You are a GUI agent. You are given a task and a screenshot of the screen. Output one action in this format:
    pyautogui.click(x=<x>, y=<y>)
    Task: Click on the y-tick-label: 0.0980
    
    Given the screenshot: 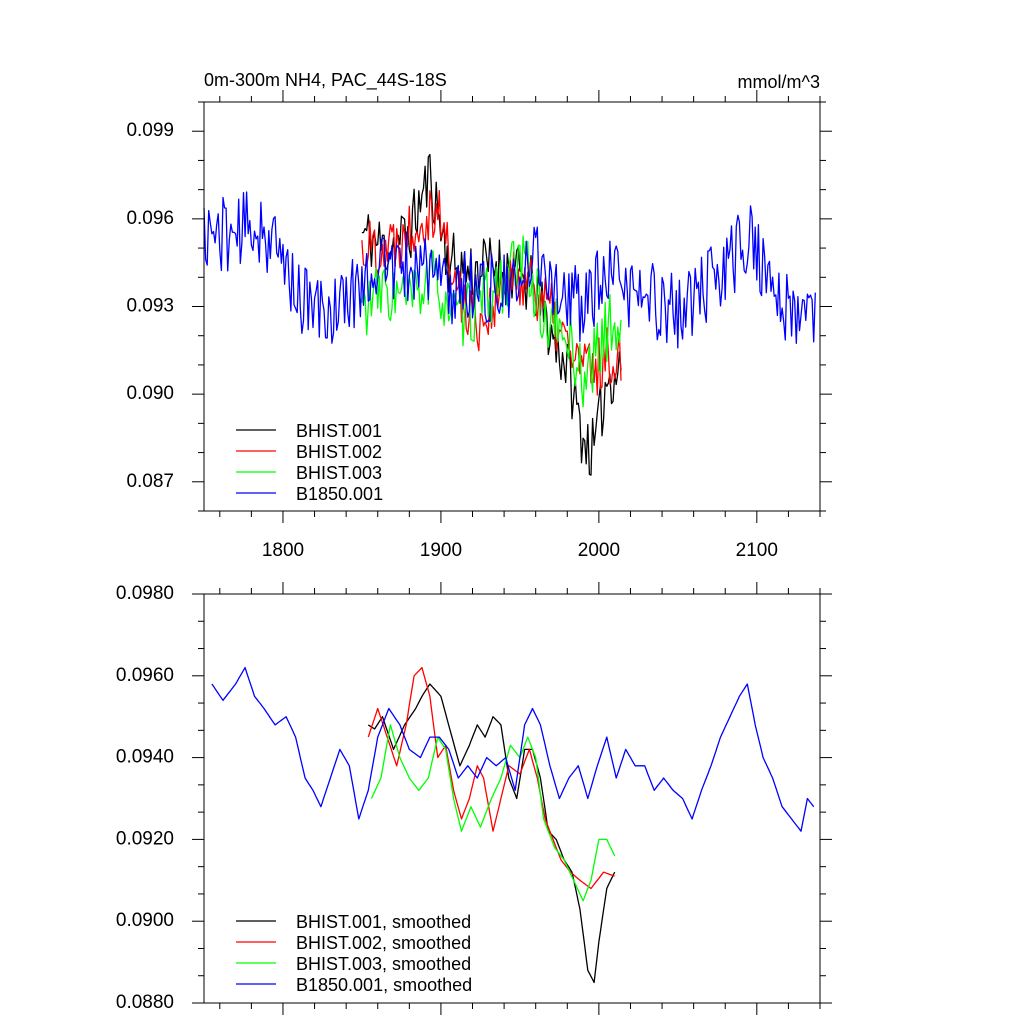 What is the action you would take?
    pyautogui.click(x=145, y=593)
    